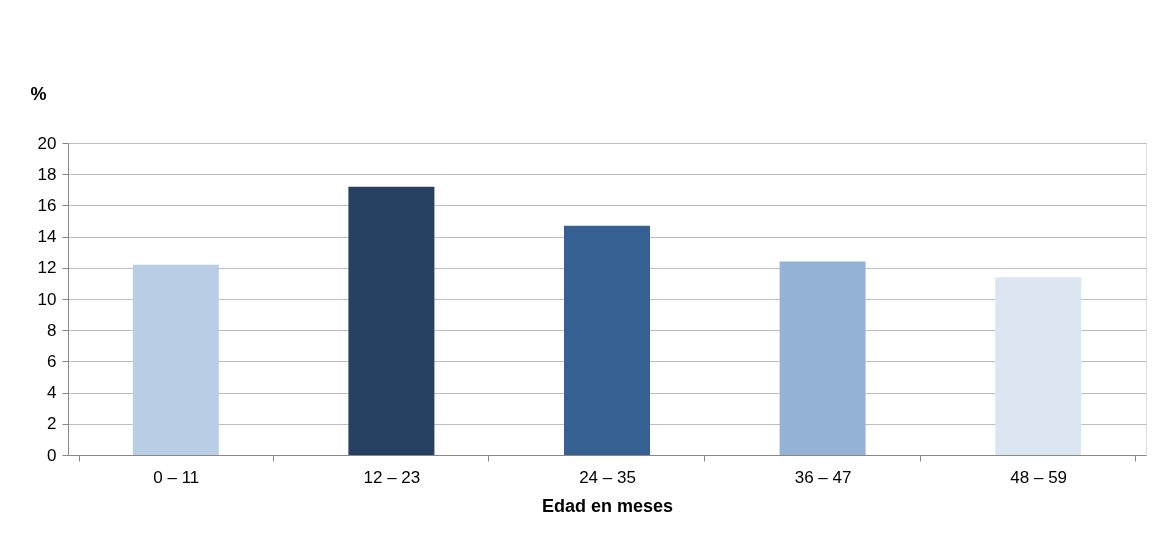 This screenshot has width=1169, height=550. Describe the element at coordinates (52, 361) in the screenshot. I see `y-tick-label: 6` at that location.